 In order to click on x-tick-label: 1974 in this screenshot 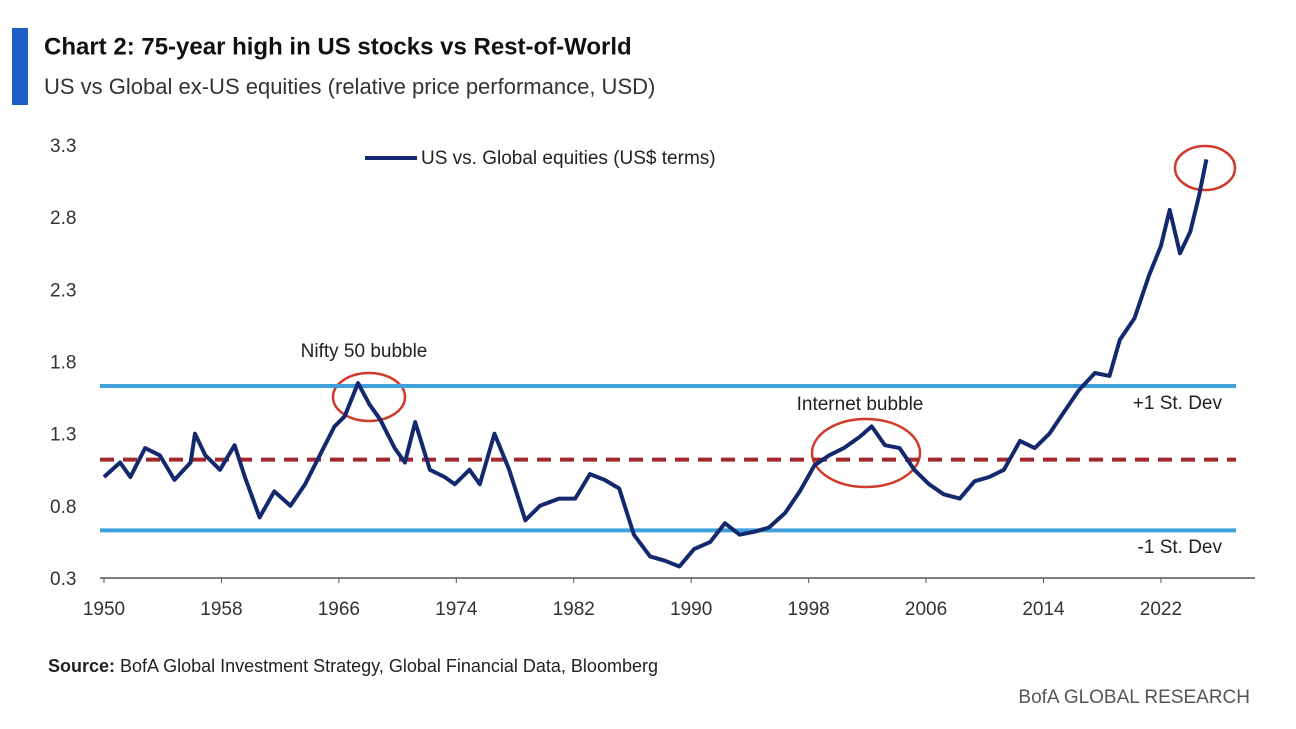, I will do `click(456, 609)`.